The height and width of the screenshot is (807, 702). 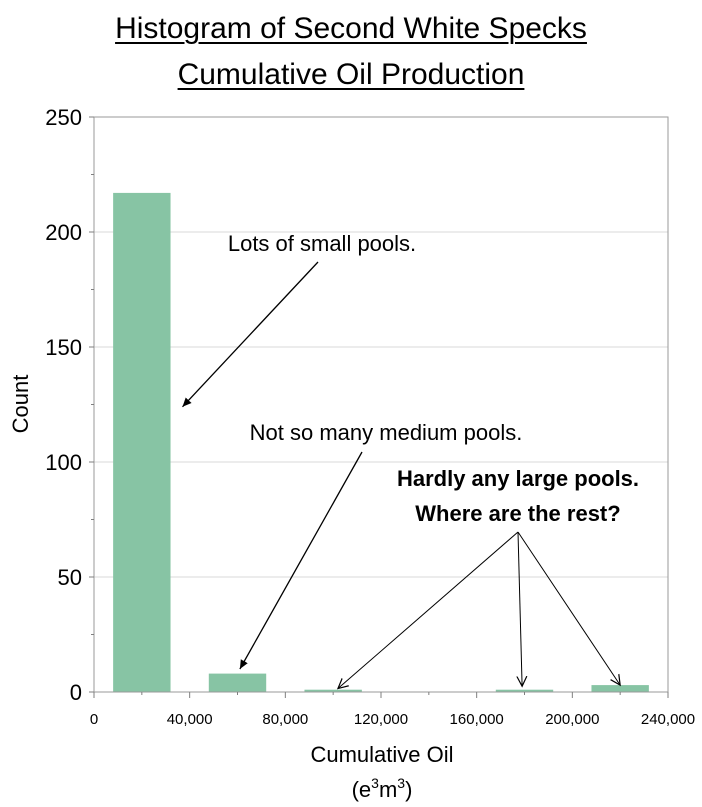 What do you see at coordinates (386, 432) in the screenshot?
I see `annotation-medium-pools: Not so many medium pools.` at bounding box center [386, 432].